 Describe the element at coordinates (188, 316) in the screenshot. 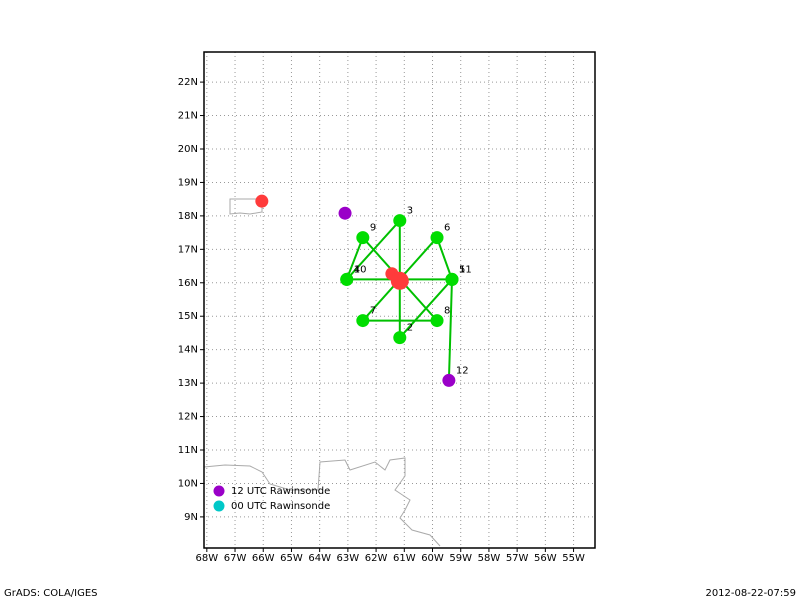

I see `y-tick-label: 15N` at that location.